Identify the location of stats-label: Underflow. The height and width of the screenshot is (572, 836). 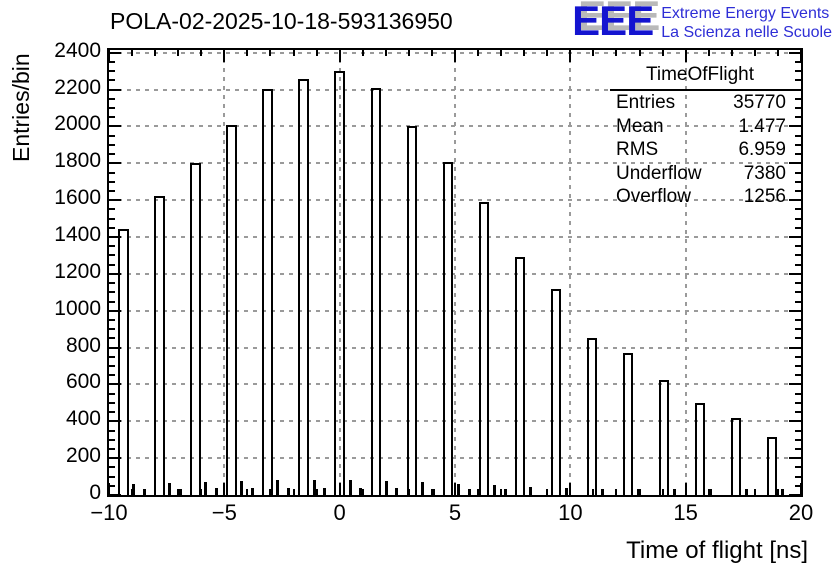
(659, 173).